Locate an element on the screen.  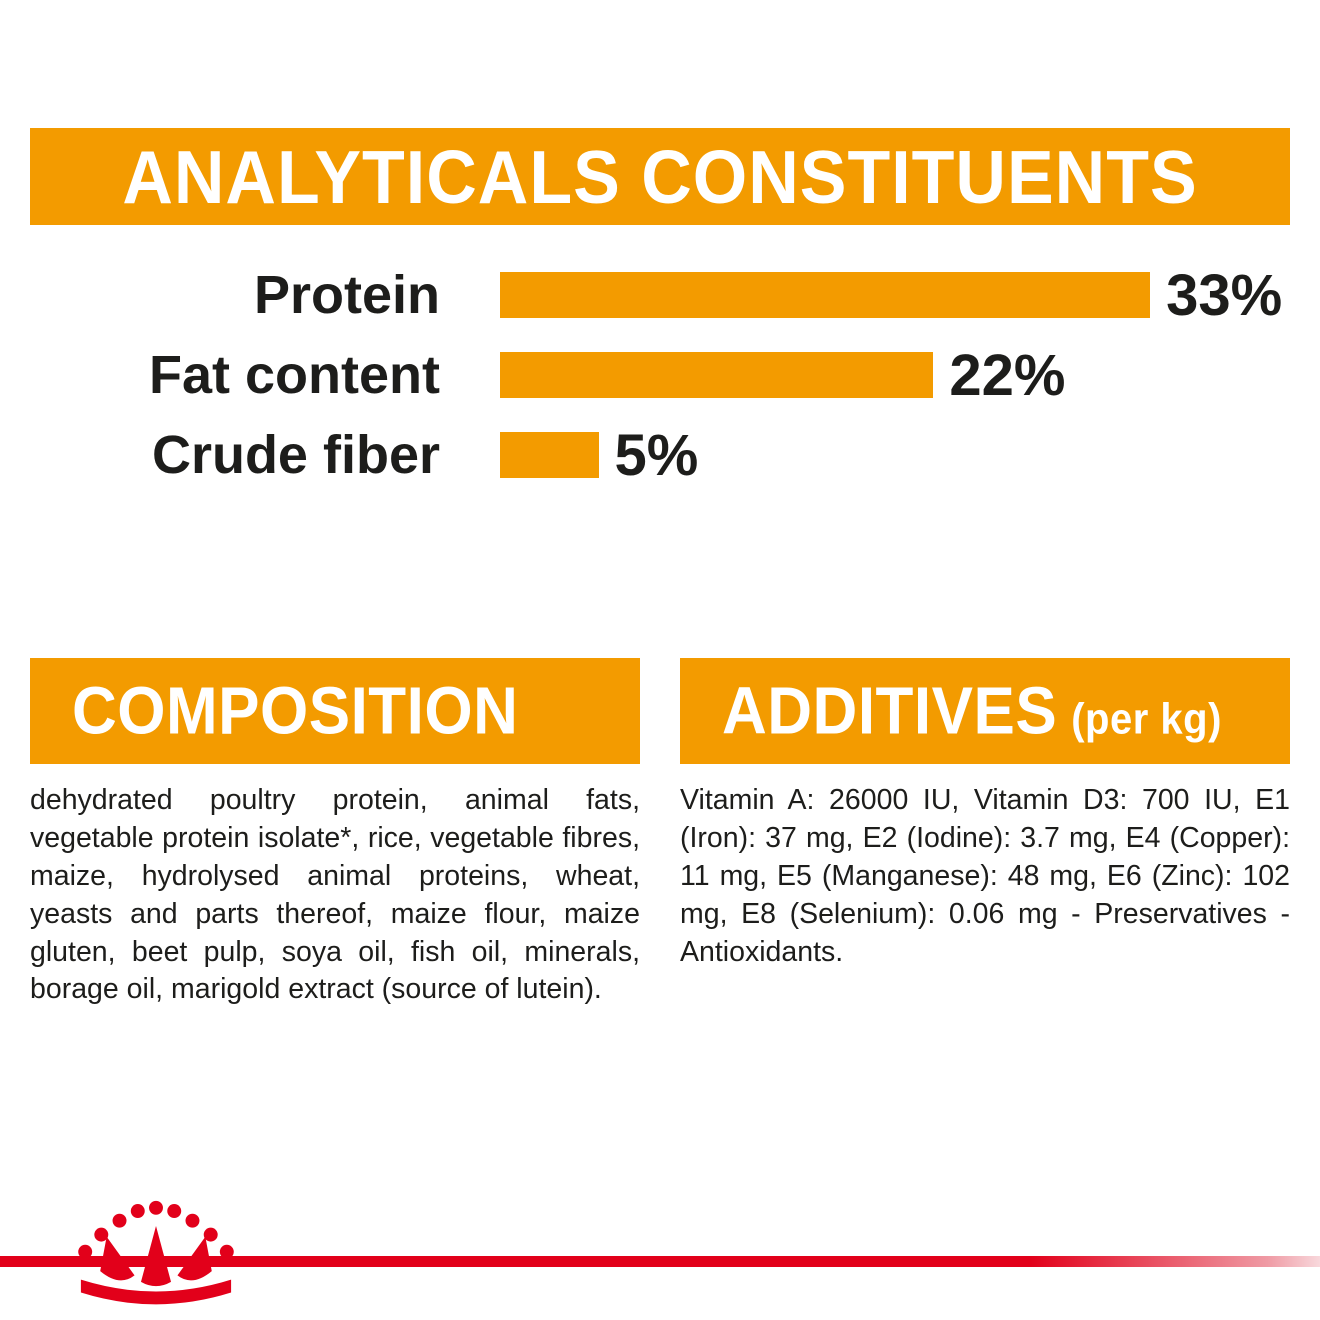
chart-value-label: 33% is located at coordinates (1224, 295).